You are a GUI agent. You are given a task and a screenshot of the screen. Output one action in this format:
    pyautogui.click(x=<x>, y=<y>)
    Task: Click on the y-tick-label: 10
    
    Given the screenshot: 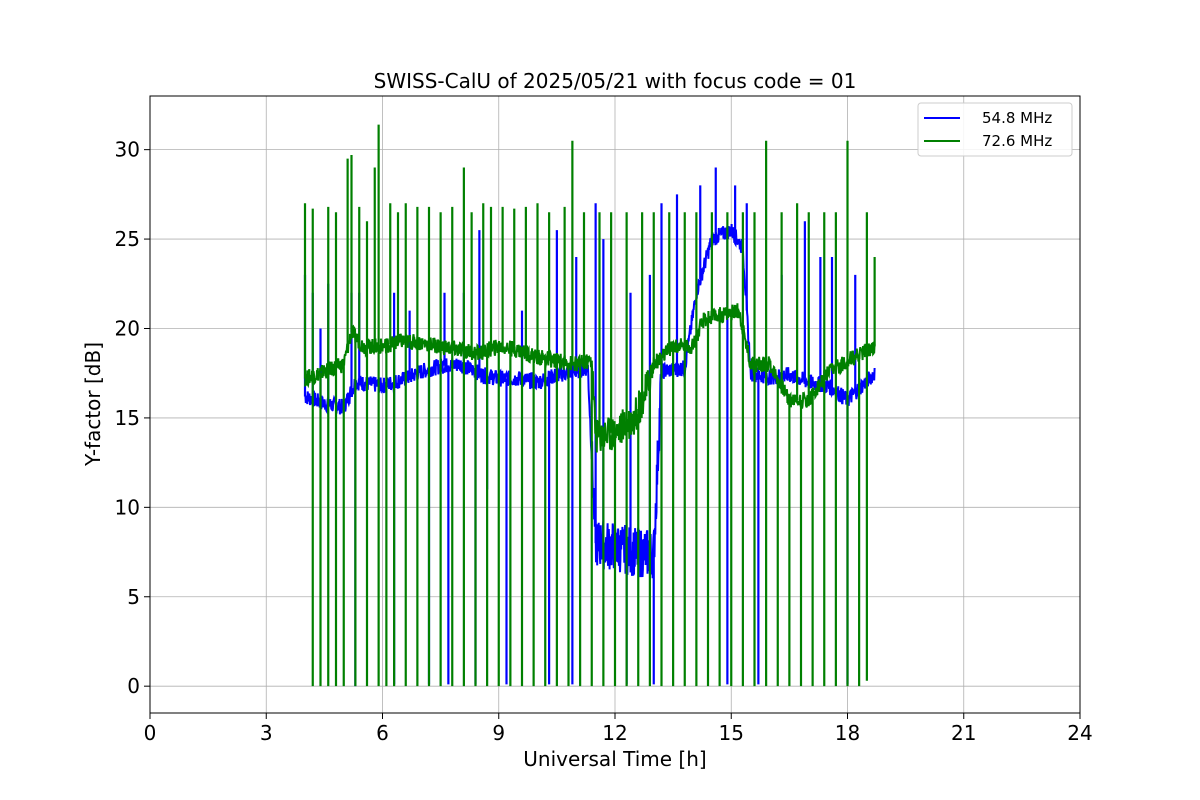 What is the action you would take?
    pyautogui.click(x=127, y=507)
    